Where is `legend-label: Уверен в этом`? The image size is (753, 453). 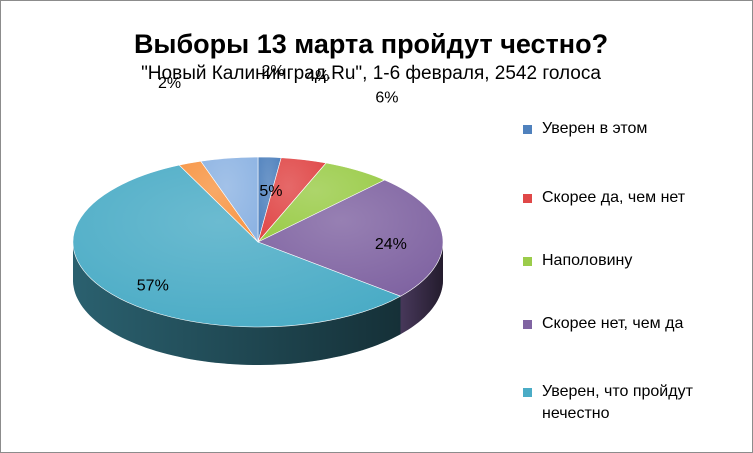
legend-label: Уверен в этом is located at coordinates (595, 128).